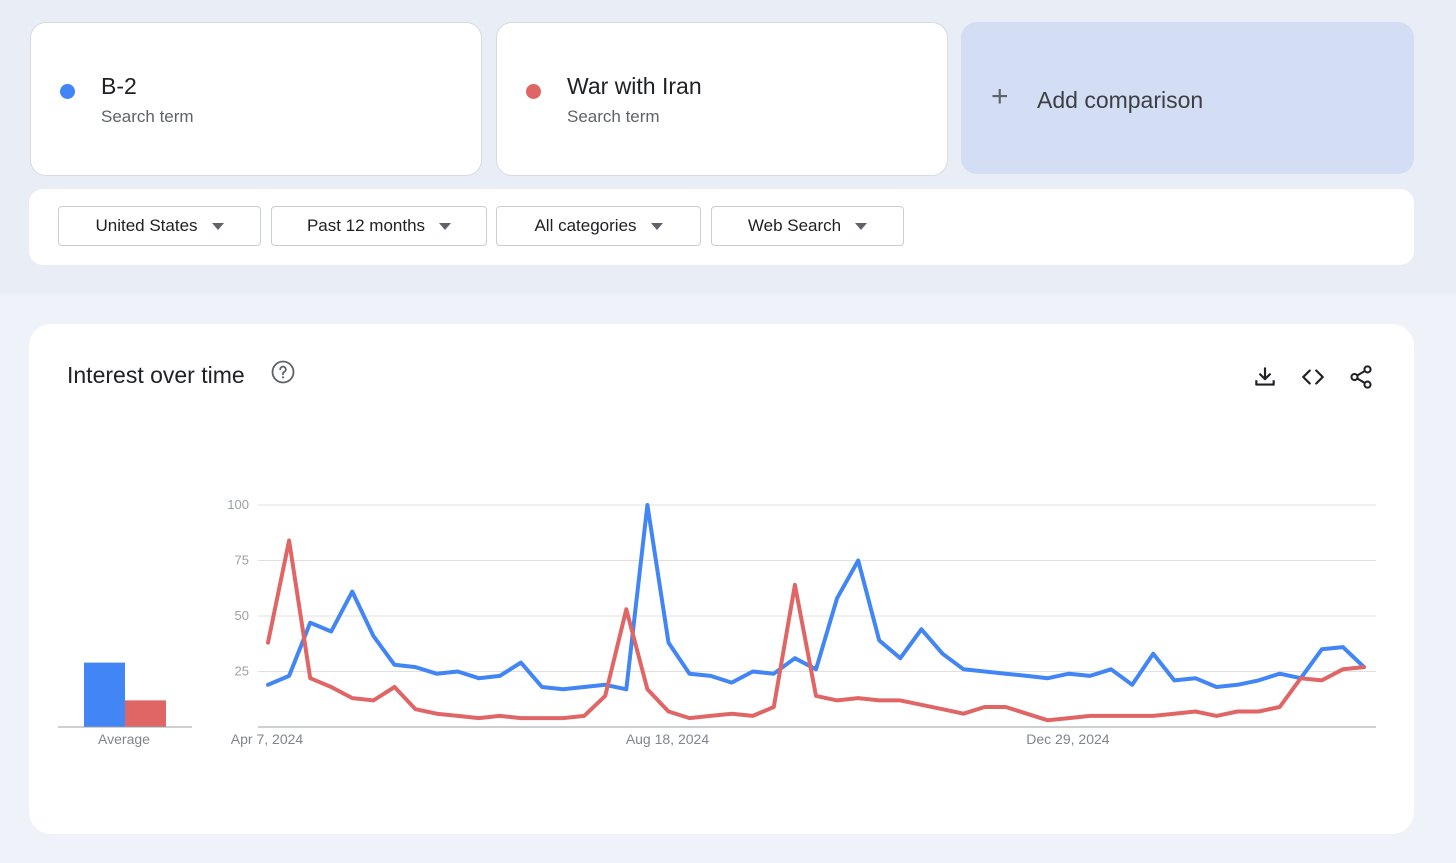 Image resolution: width=1456 pixels, height=863 pixels. I want to click on region-dropdown: United States, so click(159, 226).